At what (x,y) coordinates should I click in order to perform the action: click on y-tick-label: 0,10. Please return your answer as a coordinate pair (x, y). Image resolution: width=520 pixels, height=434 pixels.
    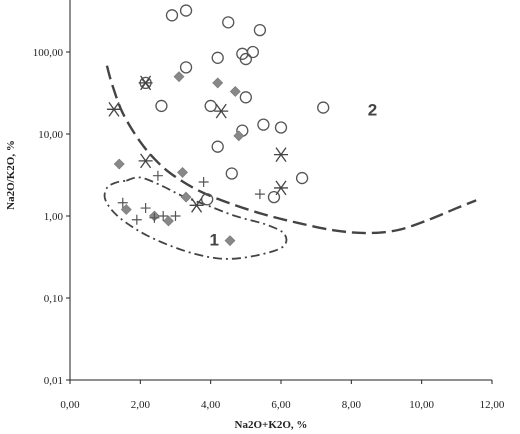
    Looking at the image, I should click on (54, 299).